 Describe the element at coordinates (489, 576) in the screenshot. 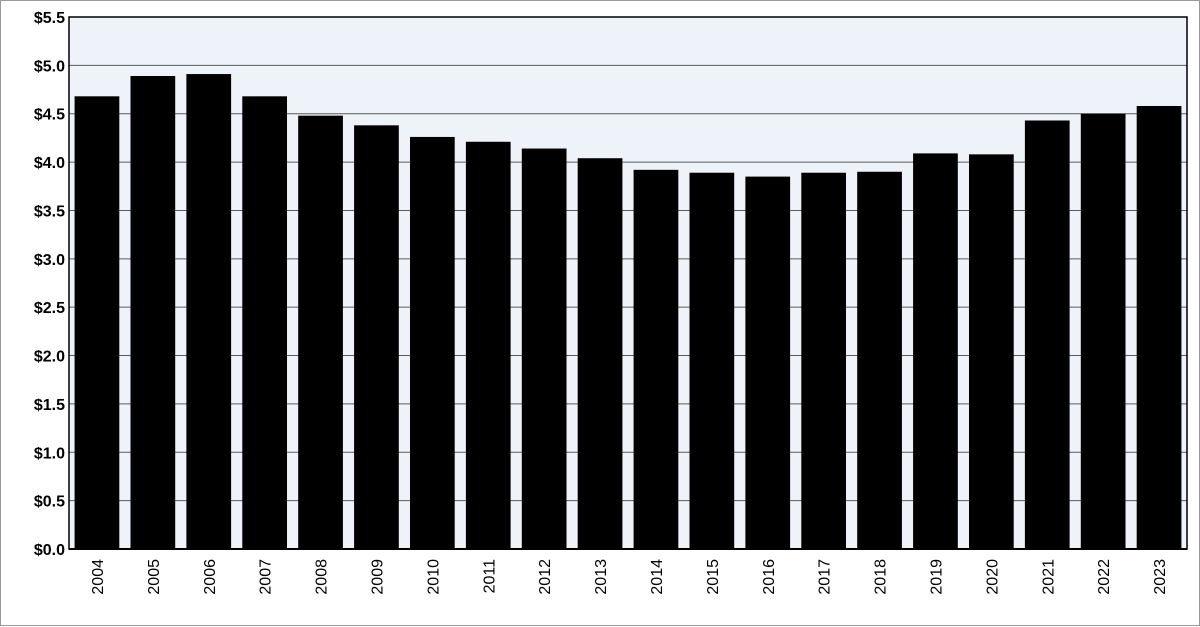

I see `x-tick-label: 2011` at that location.